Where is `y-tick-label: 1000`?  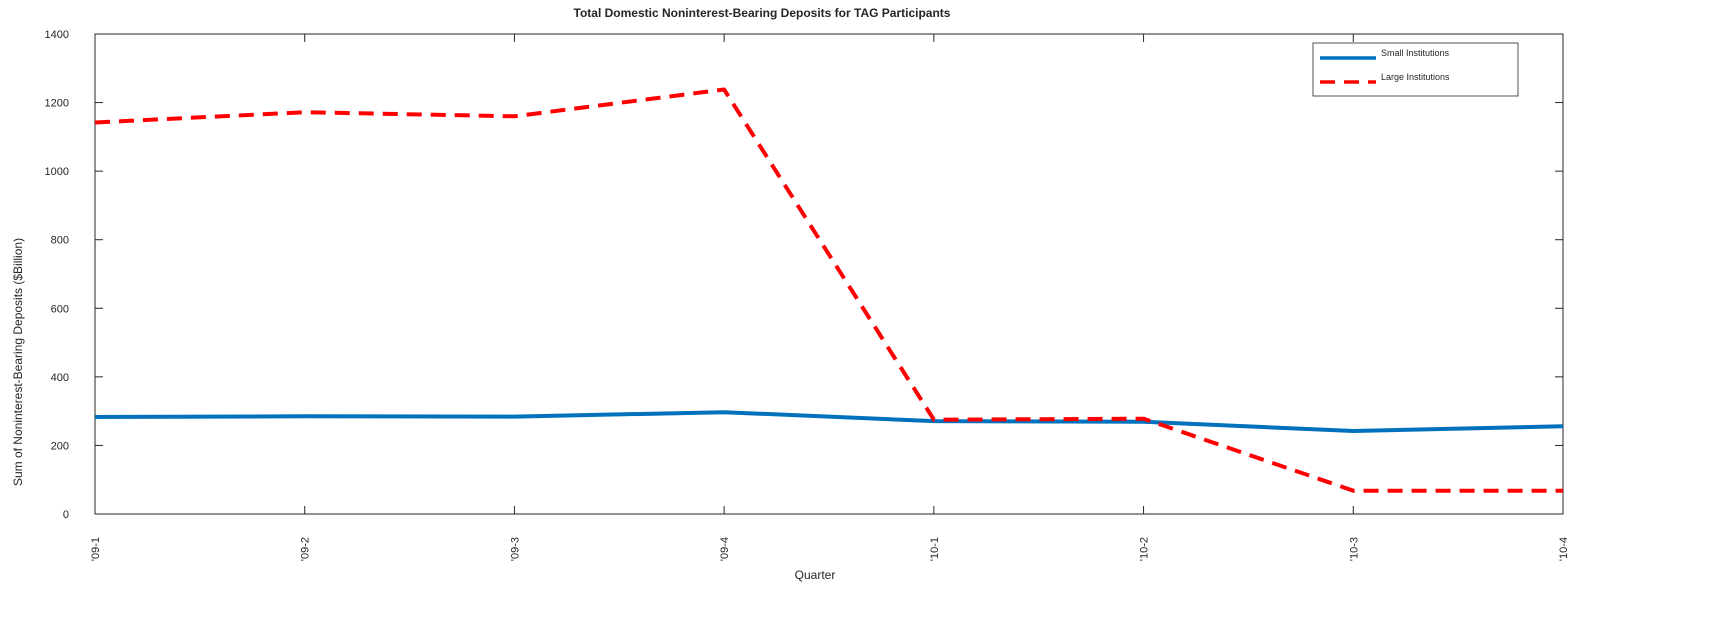 y-tick-label: 1000 is located at coordinates (57, 172).